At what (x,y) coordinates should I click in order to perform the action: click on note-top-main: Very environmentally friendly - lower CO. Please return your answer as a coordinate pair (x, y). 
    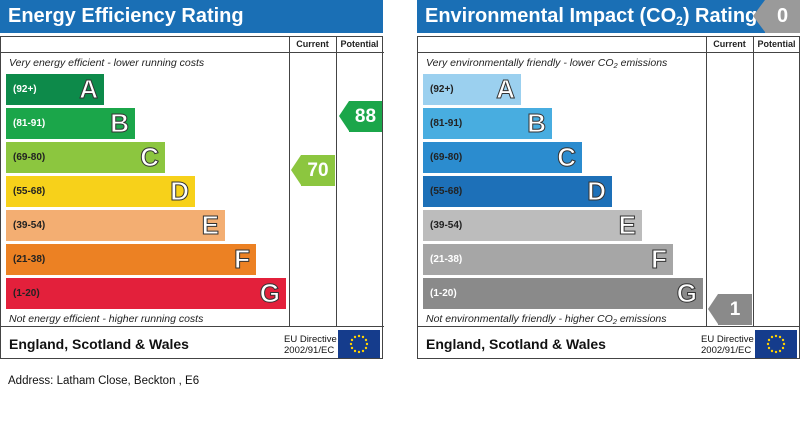
    Looking at the image, I should click on (520, 63).